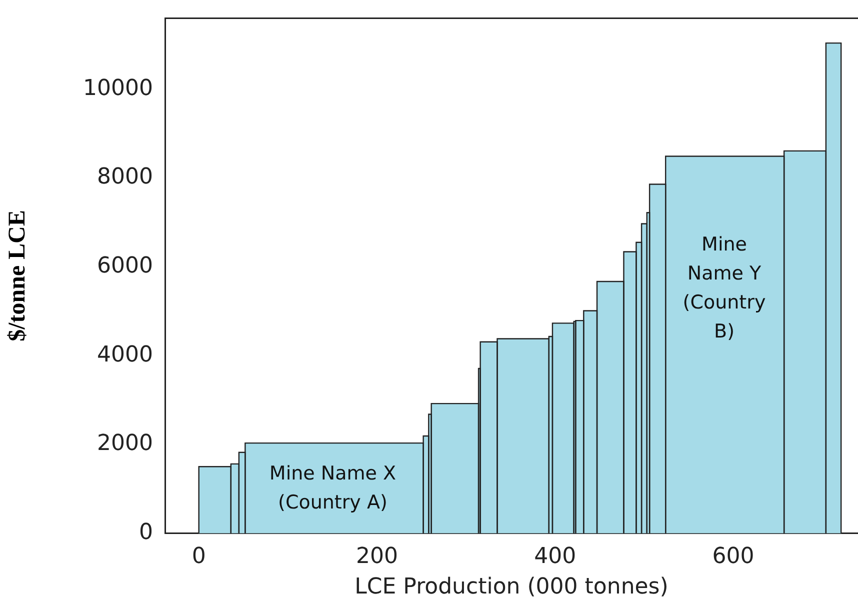 The image size is (858, 609). What do you see at coordinates (511, 587) in the screenshot?
I see `x-axis-title: LCE Production (000 tonnes)` at bounding box center [511, 587].